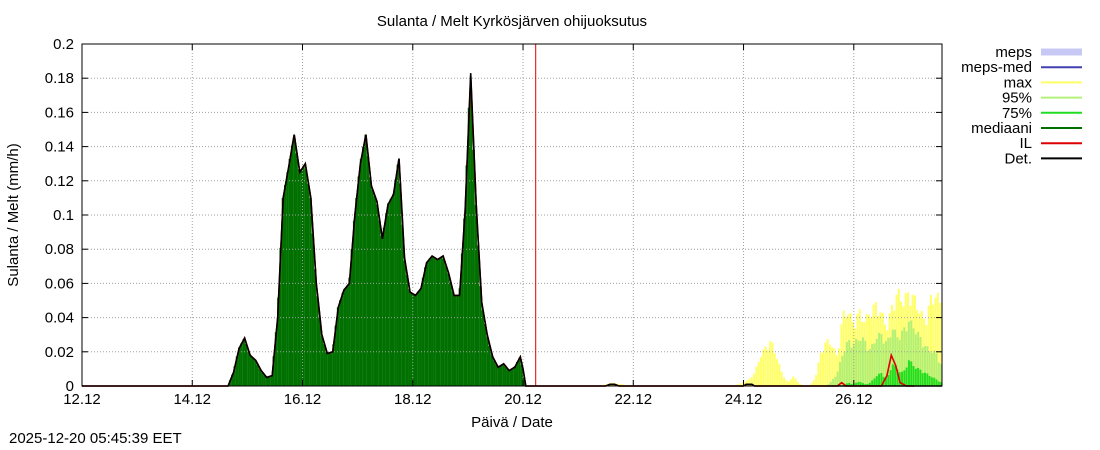  Describe the element at coordinates (70, 386) in the screenshot. I see `y-tick-label: 0` at that location.